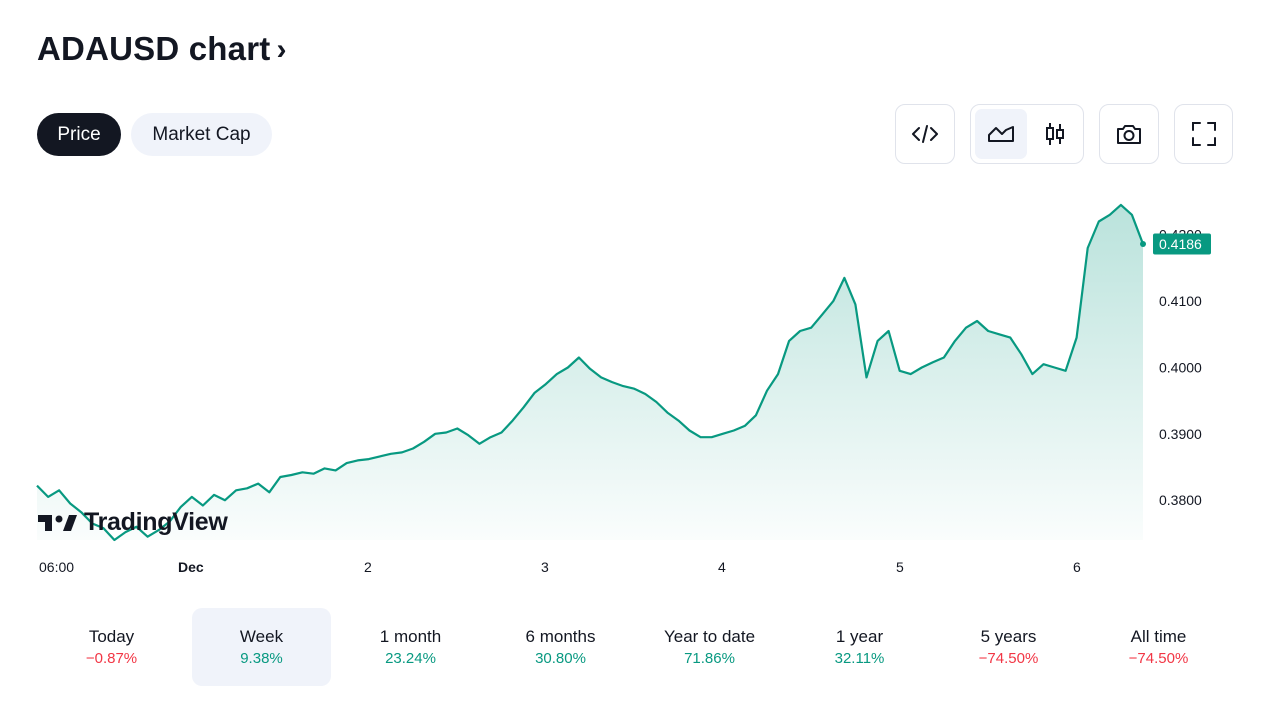 The image size is (1280, 720). Describe the element at coordinates (1158, 636) in the screenshot. I see `period-label: All time` at that location.